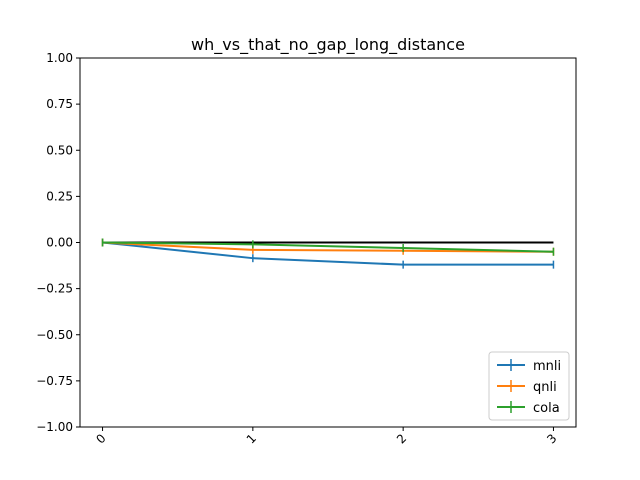 Image resolution: width=640 pixels, height=480 pixels. Describe the element at coordinates (251, 438) in the screenshot. I see `x-tick-label: 1` at that location.